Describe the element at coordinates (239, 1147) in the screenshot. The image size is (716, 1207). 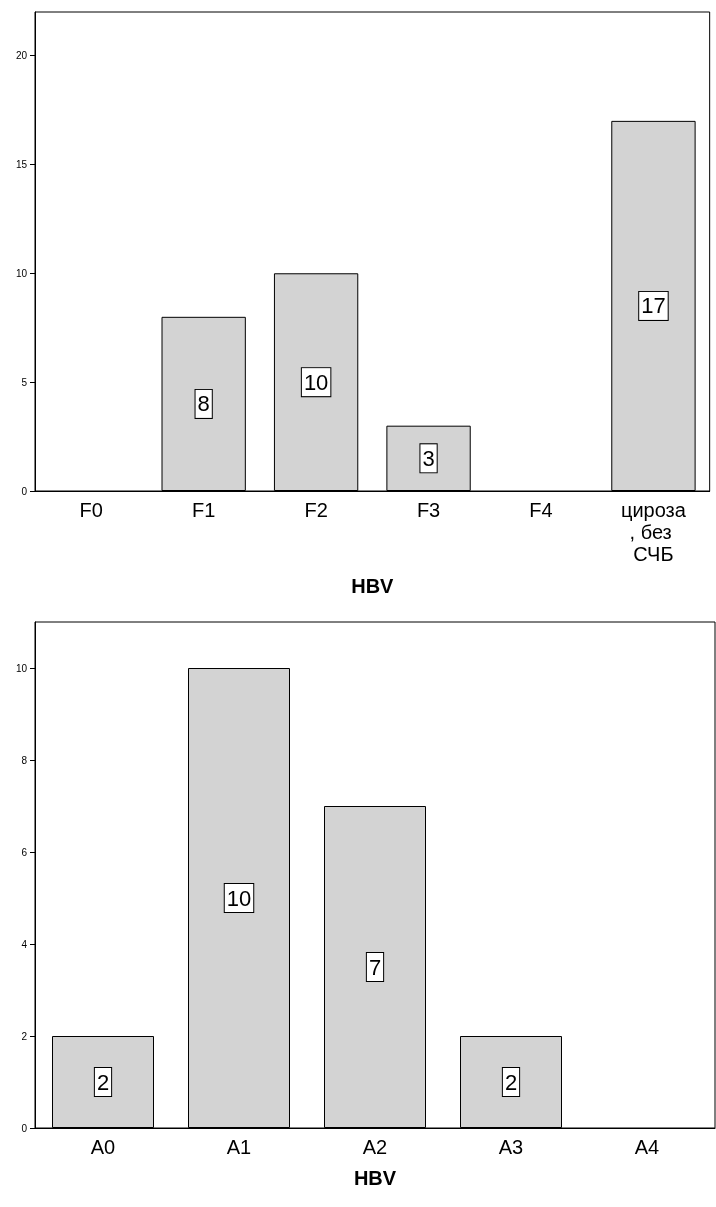
I see `x-tick-label: A1` at that location.